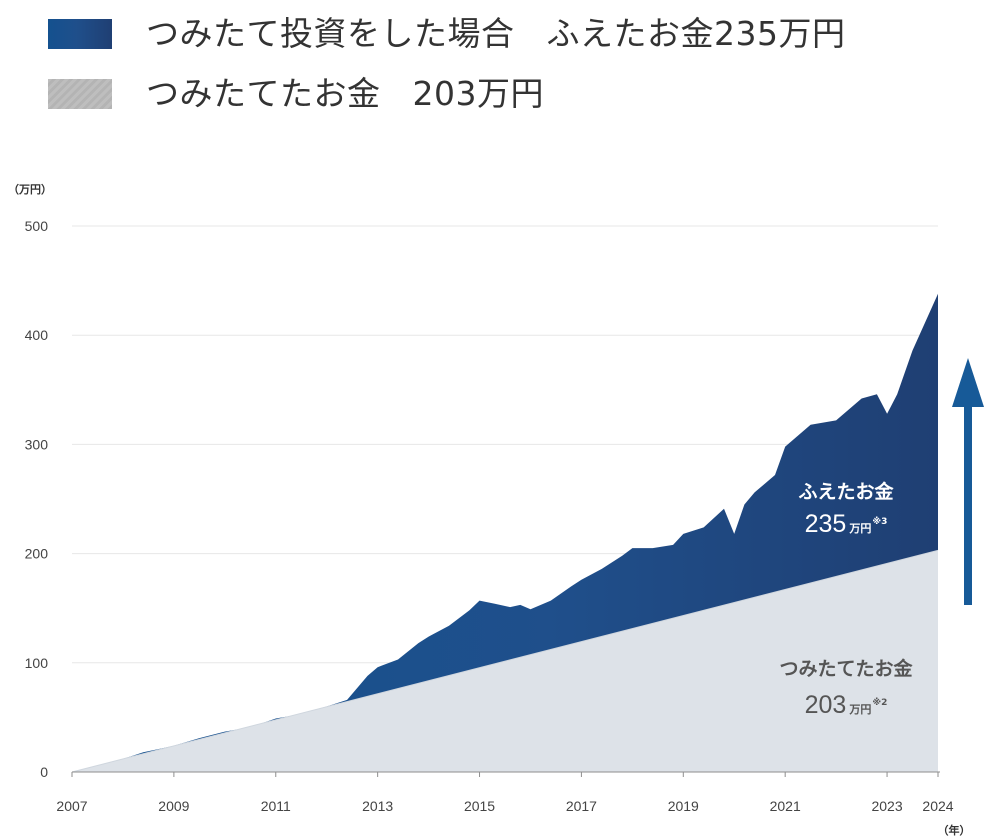 Image resolution: width=984 pixels, height=840 pixels. What do you see at coordinates (330, 33) in the screenshot?
I see `legend-label-investment: つみたて投資をした場合` at bounding box center [330, 33].